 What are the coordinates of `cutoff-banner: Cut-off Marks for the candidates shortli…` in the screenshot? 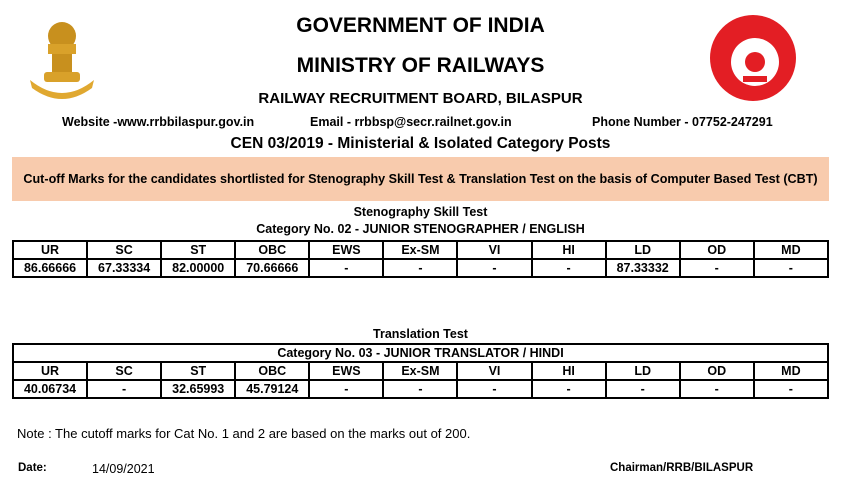 It's located at (420, 179).